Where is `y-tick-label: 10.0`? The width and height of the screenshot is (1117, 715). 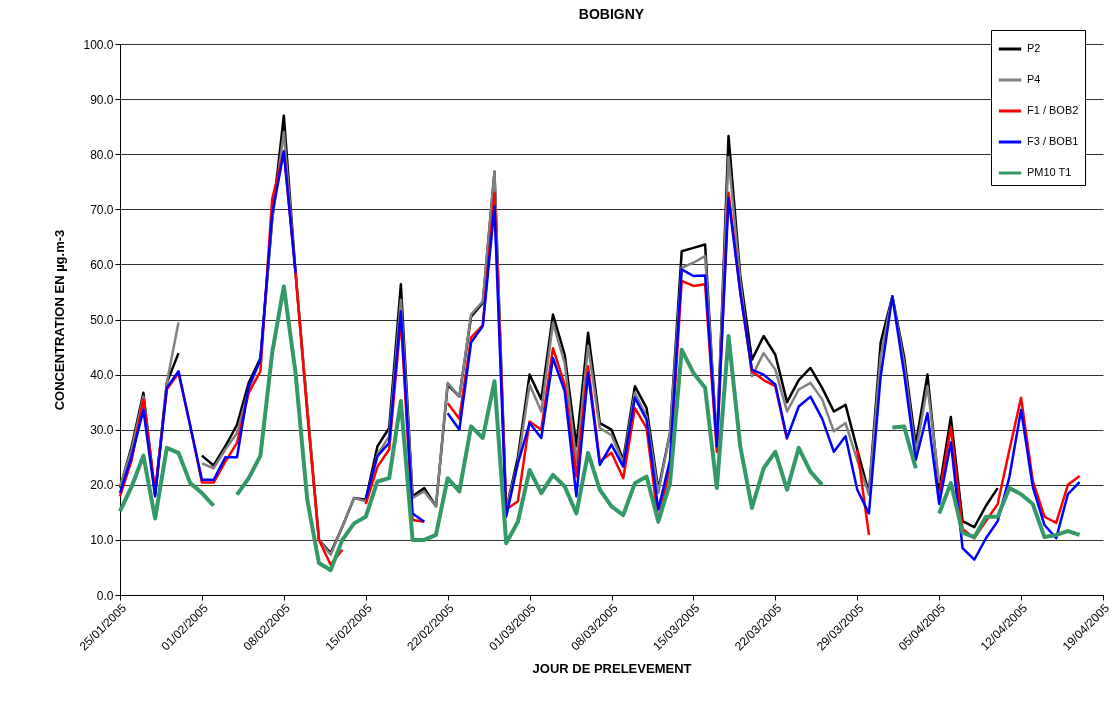 y-tick-label: 10.0 is located at coordinates (102, 540).